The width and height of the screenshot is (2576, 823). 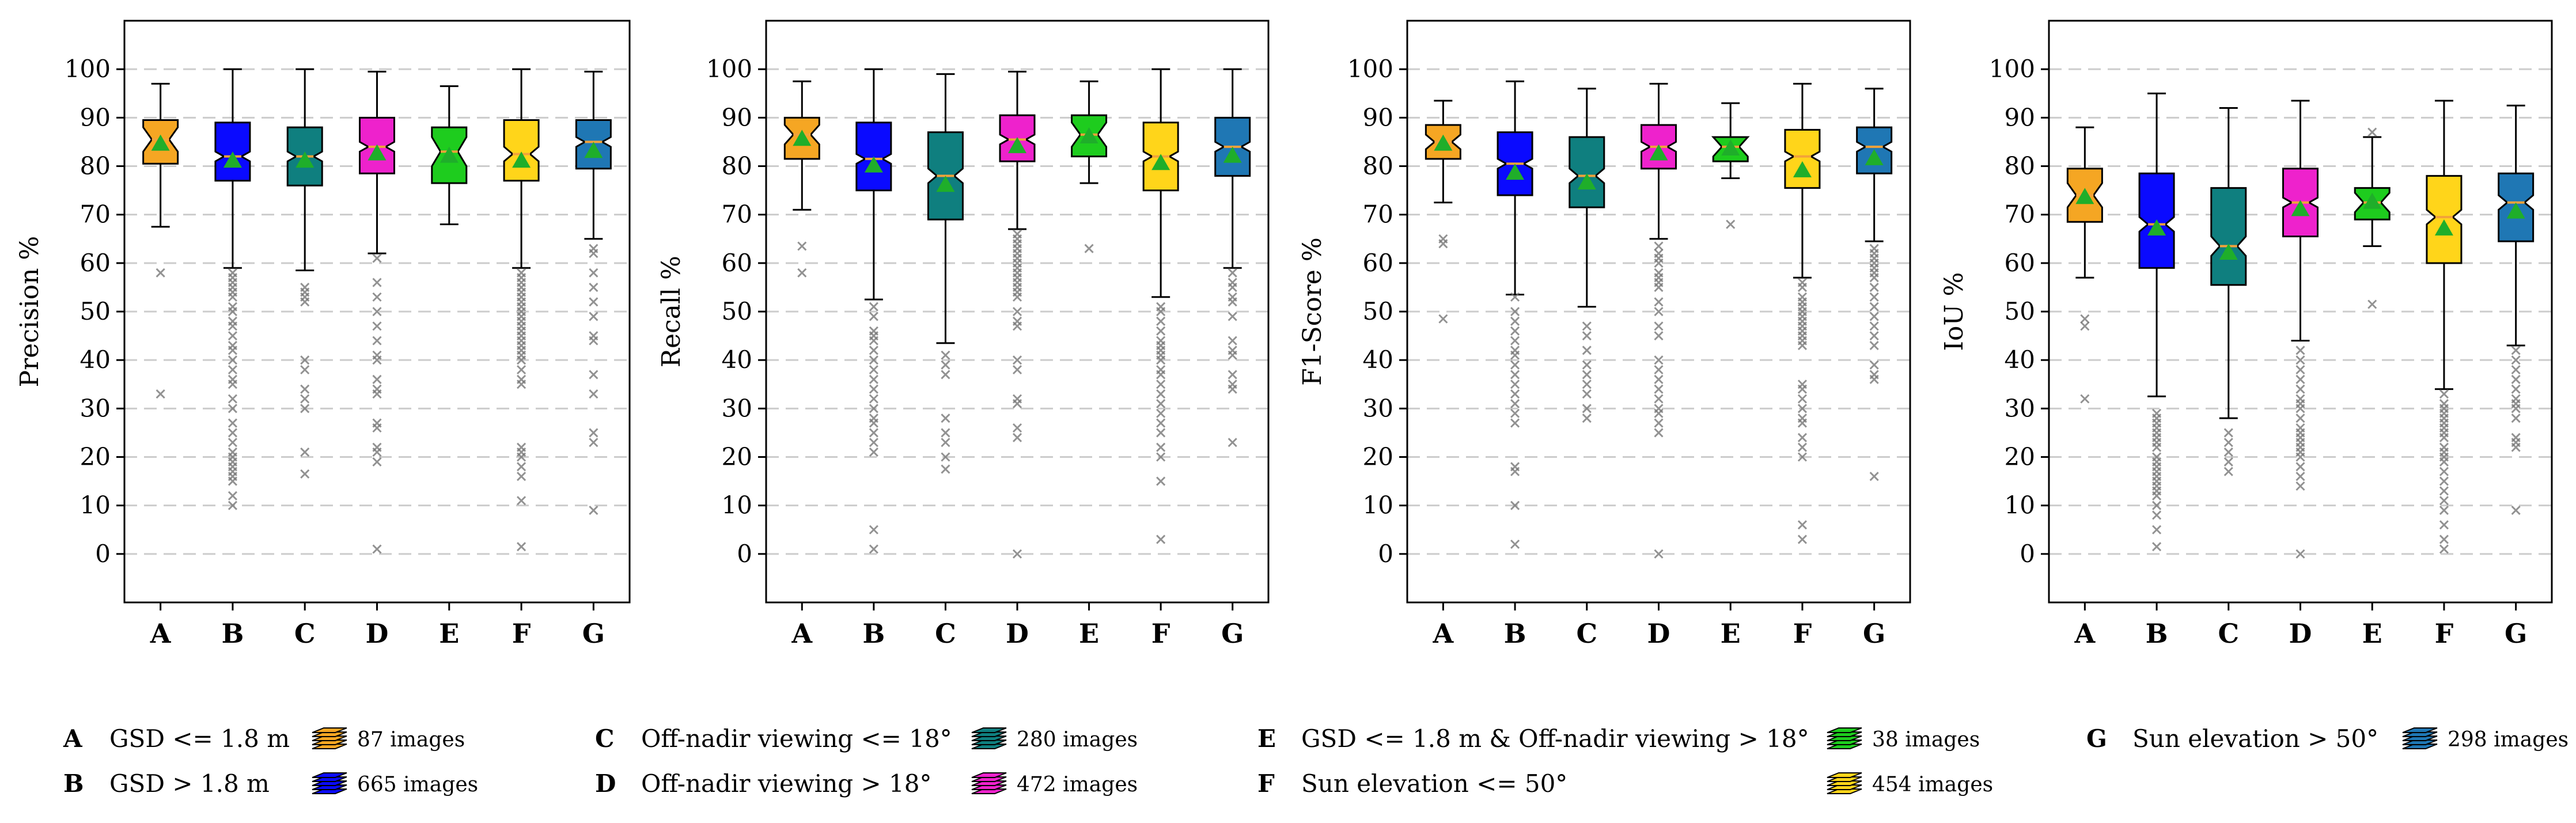 What do you see at coordinates (2012, 69) in the screenshot?
I see `y-tick-label: 100` at bounding box center [2012, 69].